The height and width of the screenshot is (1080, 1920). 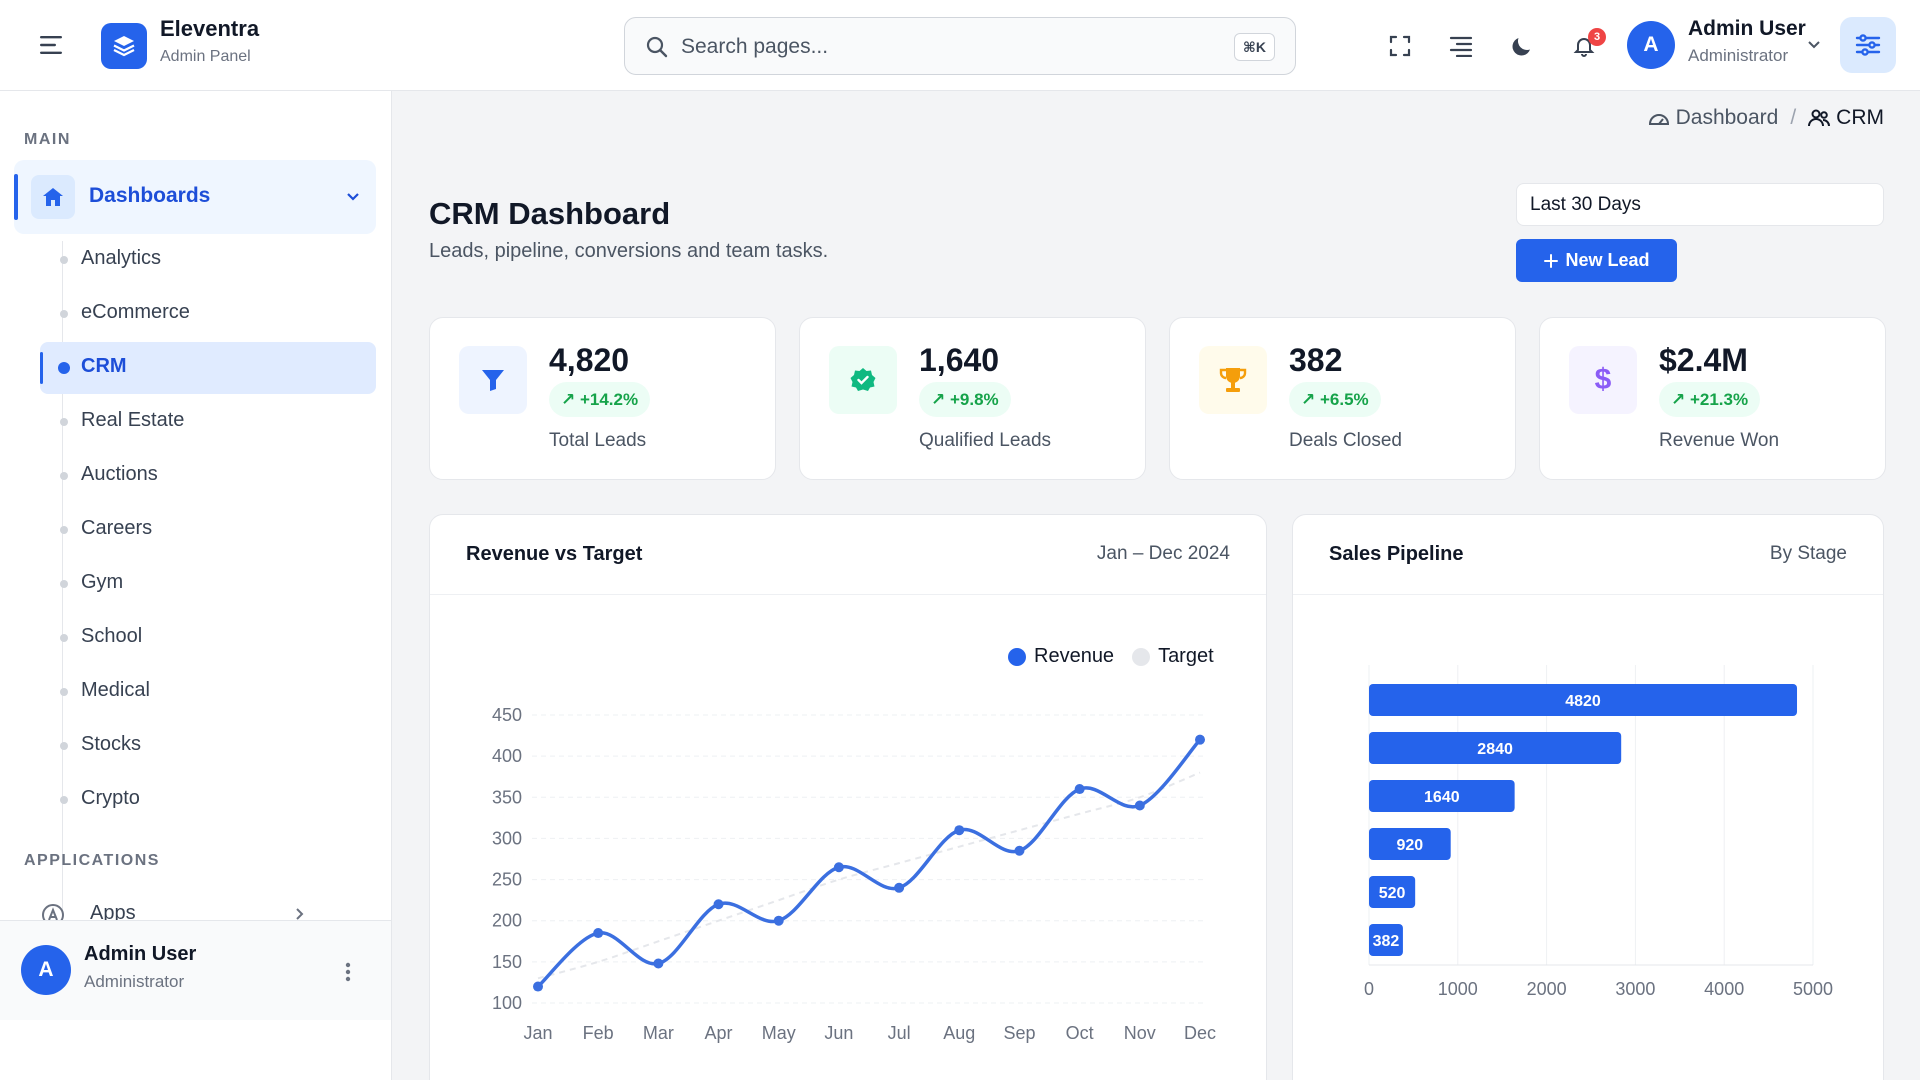 I want to click on sidebar-item-careers: Careers, so click(x=208, y=530).